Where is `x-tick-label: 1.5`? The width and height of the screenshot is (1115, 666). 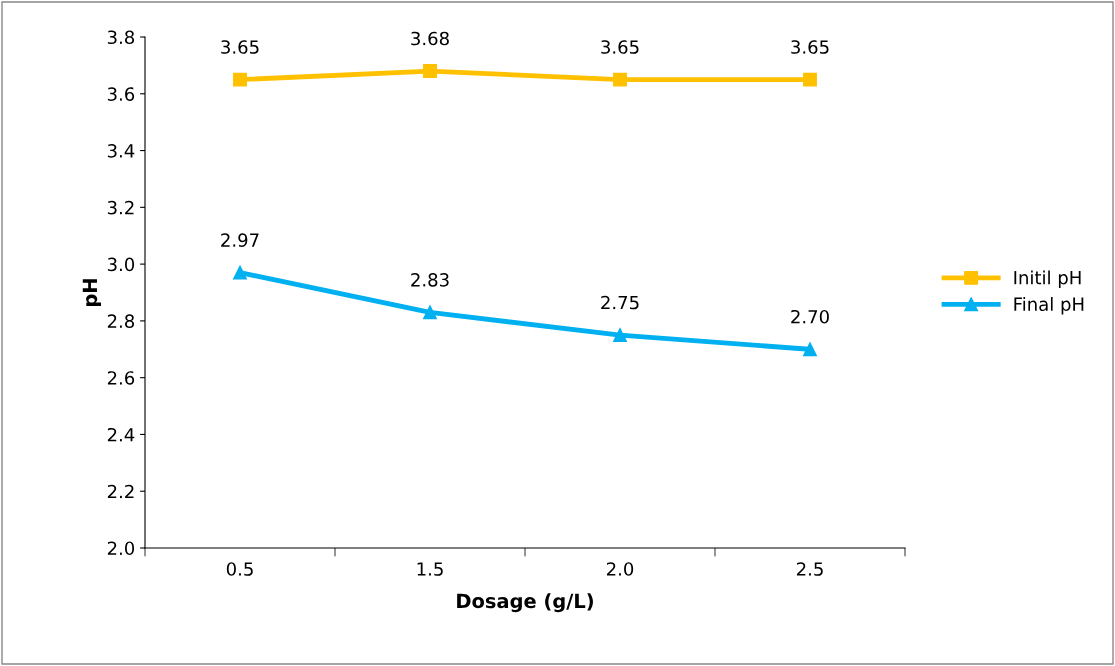
x-tick-label: 1.5 is located at coordinates (430, 569).